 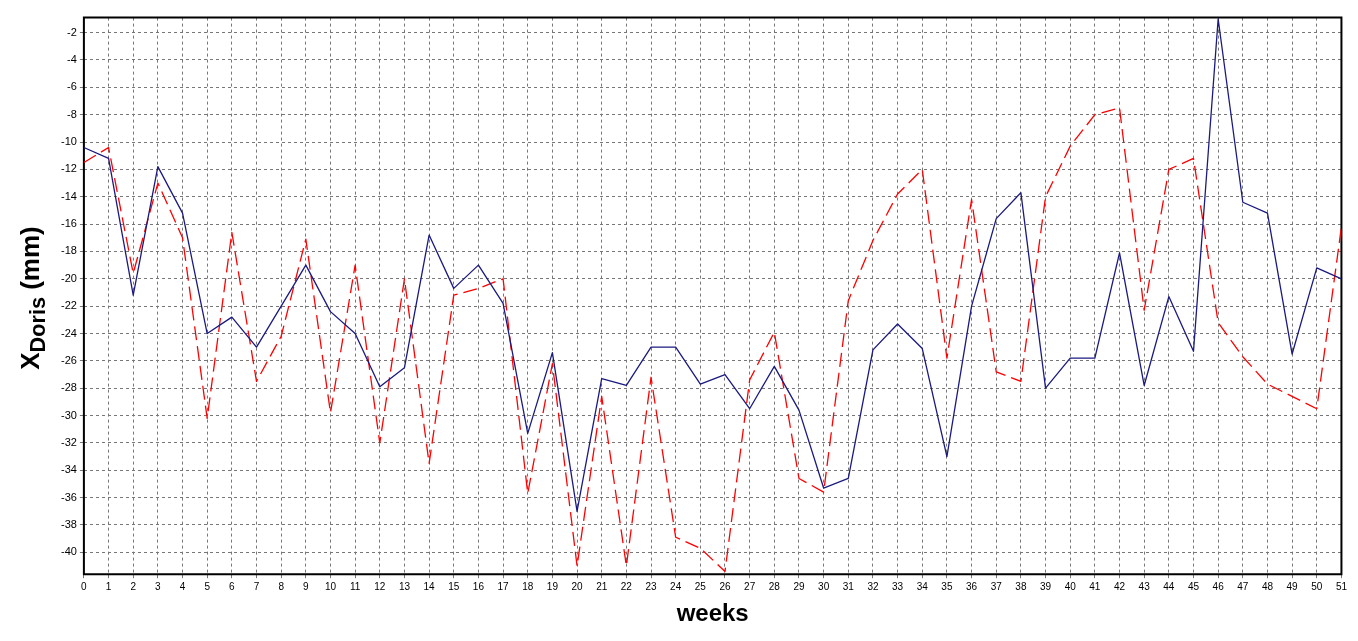 I want to click on x-tick-label: 36, so click(x=972, y=586).